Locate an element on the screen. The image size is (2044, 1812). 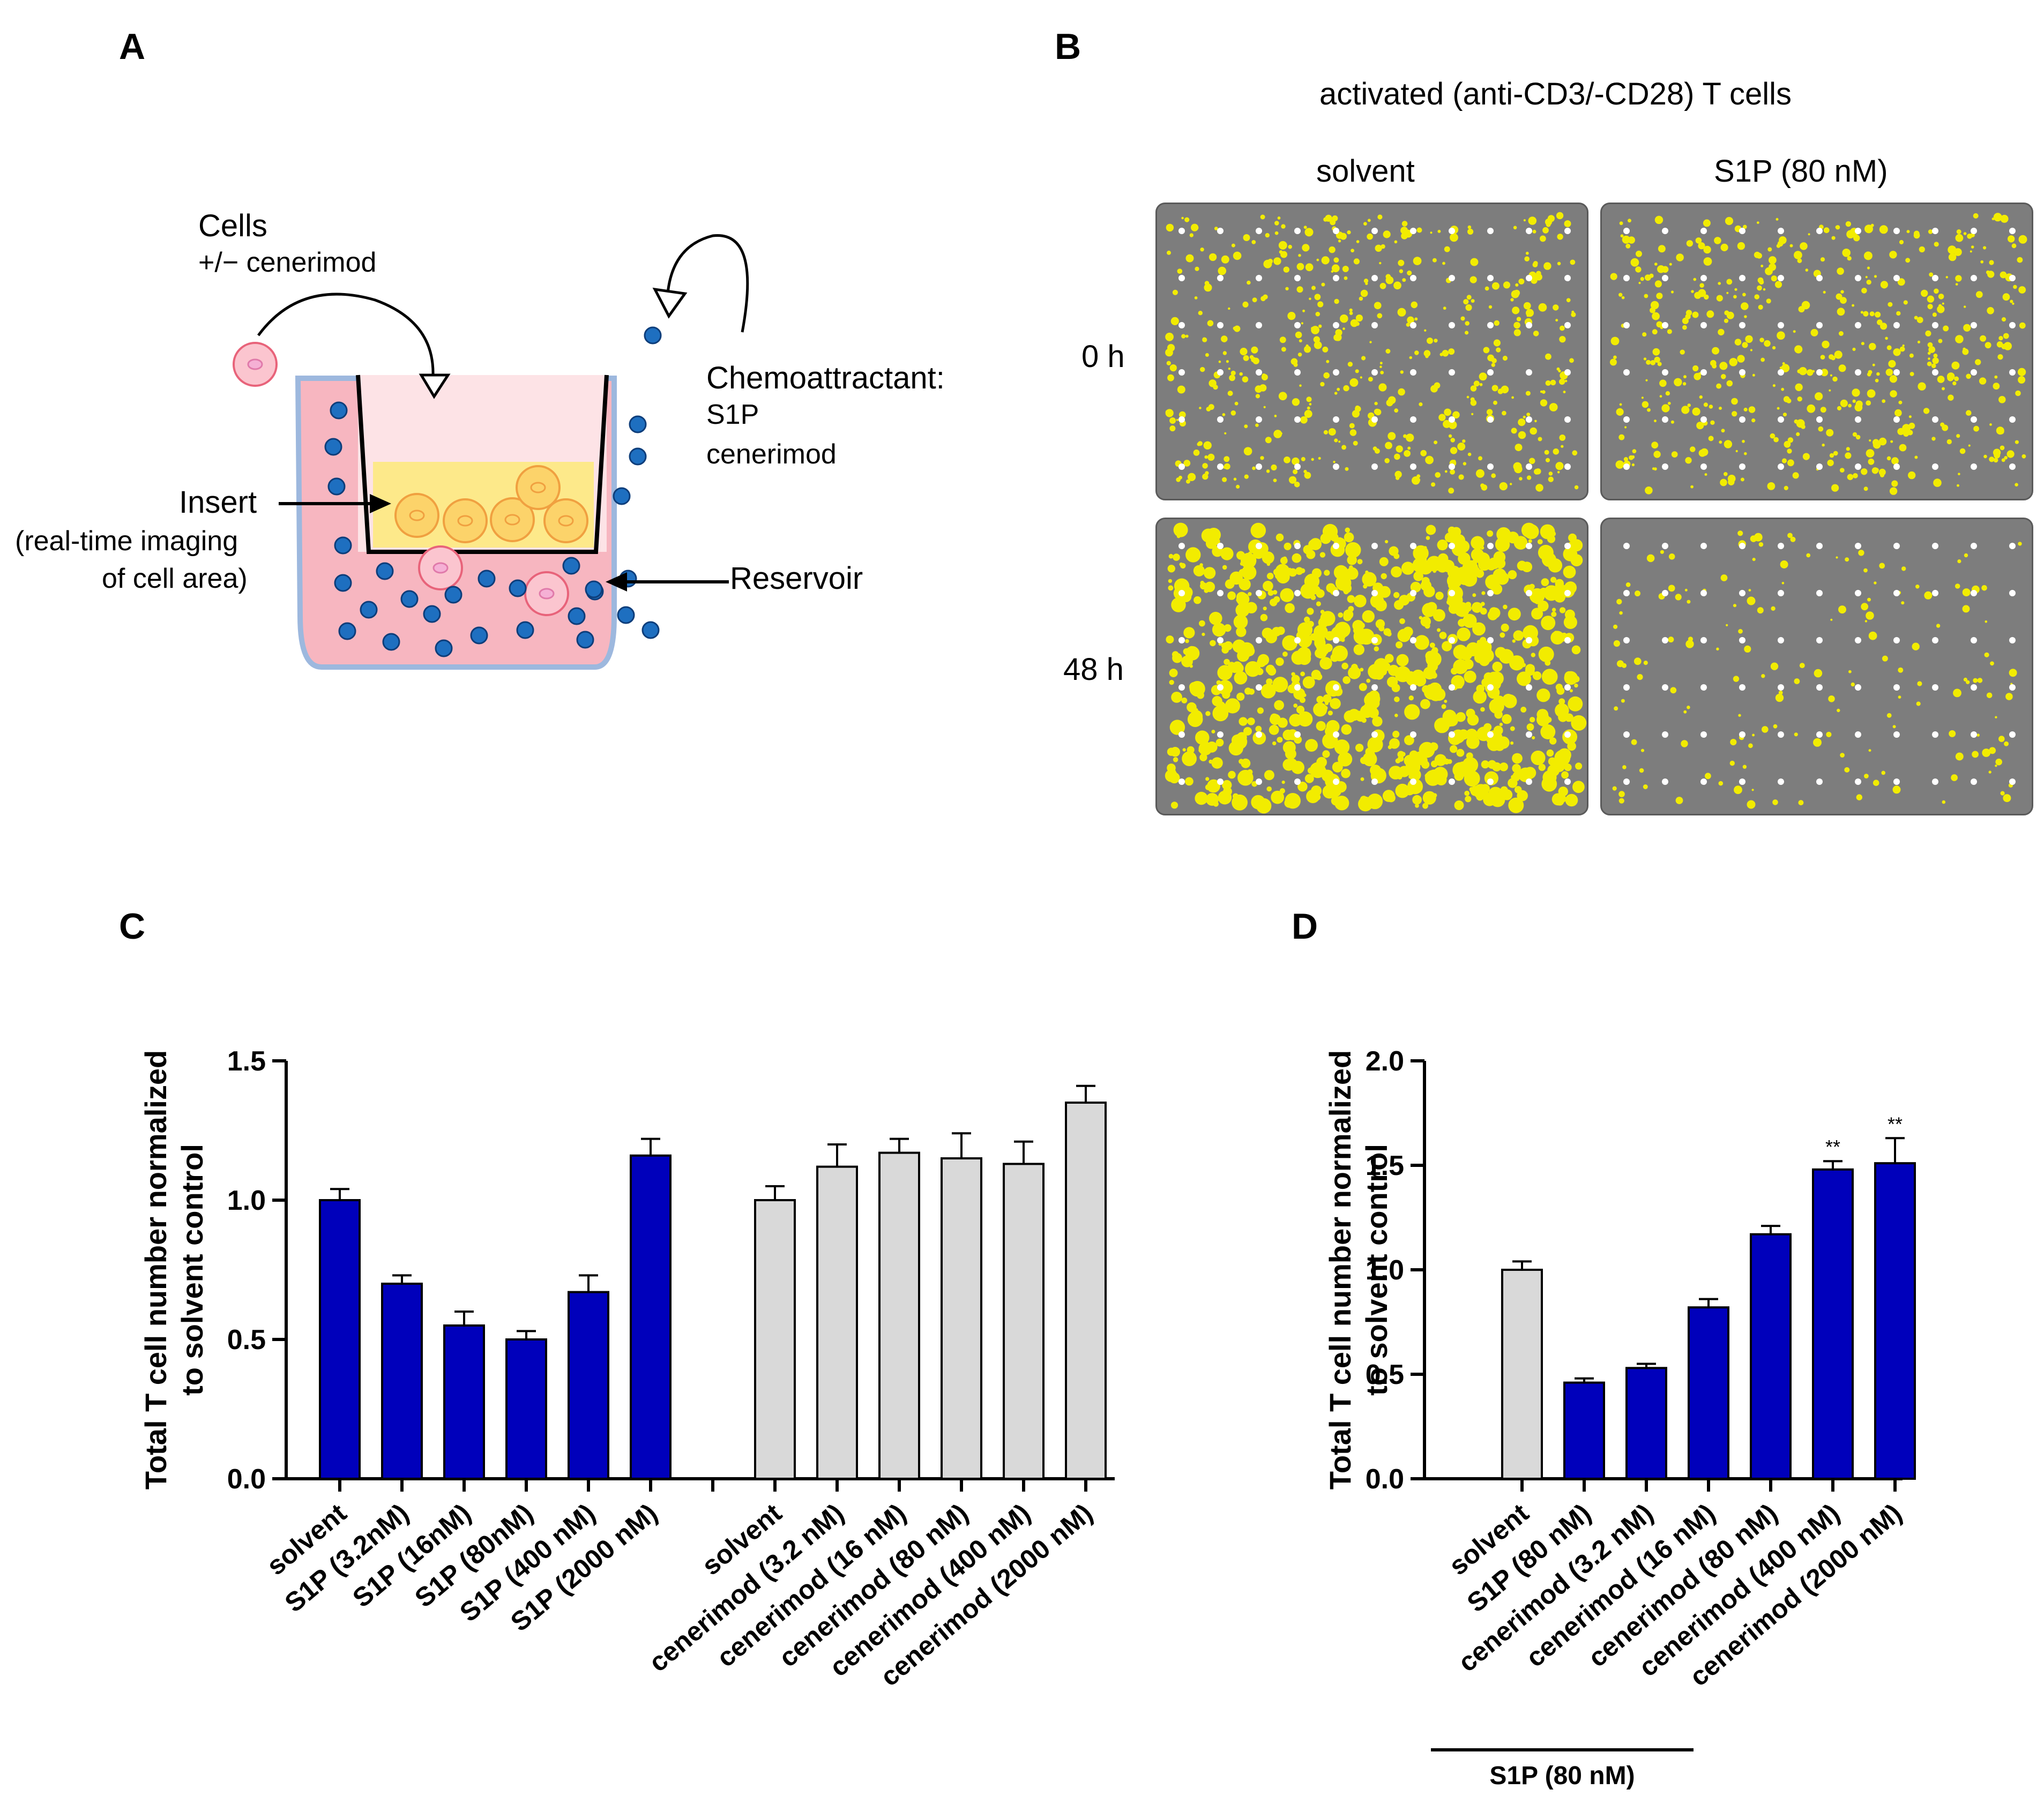
bar is located at coordinates (1646, 1423).